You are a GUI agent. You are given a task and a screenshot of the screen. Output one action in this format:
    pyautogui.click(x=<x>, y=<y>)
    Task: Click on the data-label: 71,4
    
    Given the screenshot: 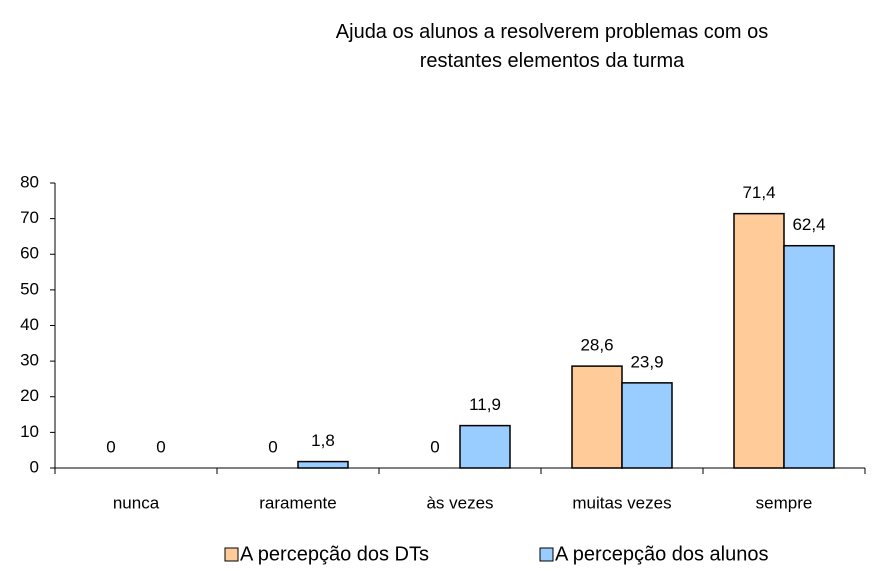 What is the action you would take?
    pyautogui.click(x=758, y=192)
    